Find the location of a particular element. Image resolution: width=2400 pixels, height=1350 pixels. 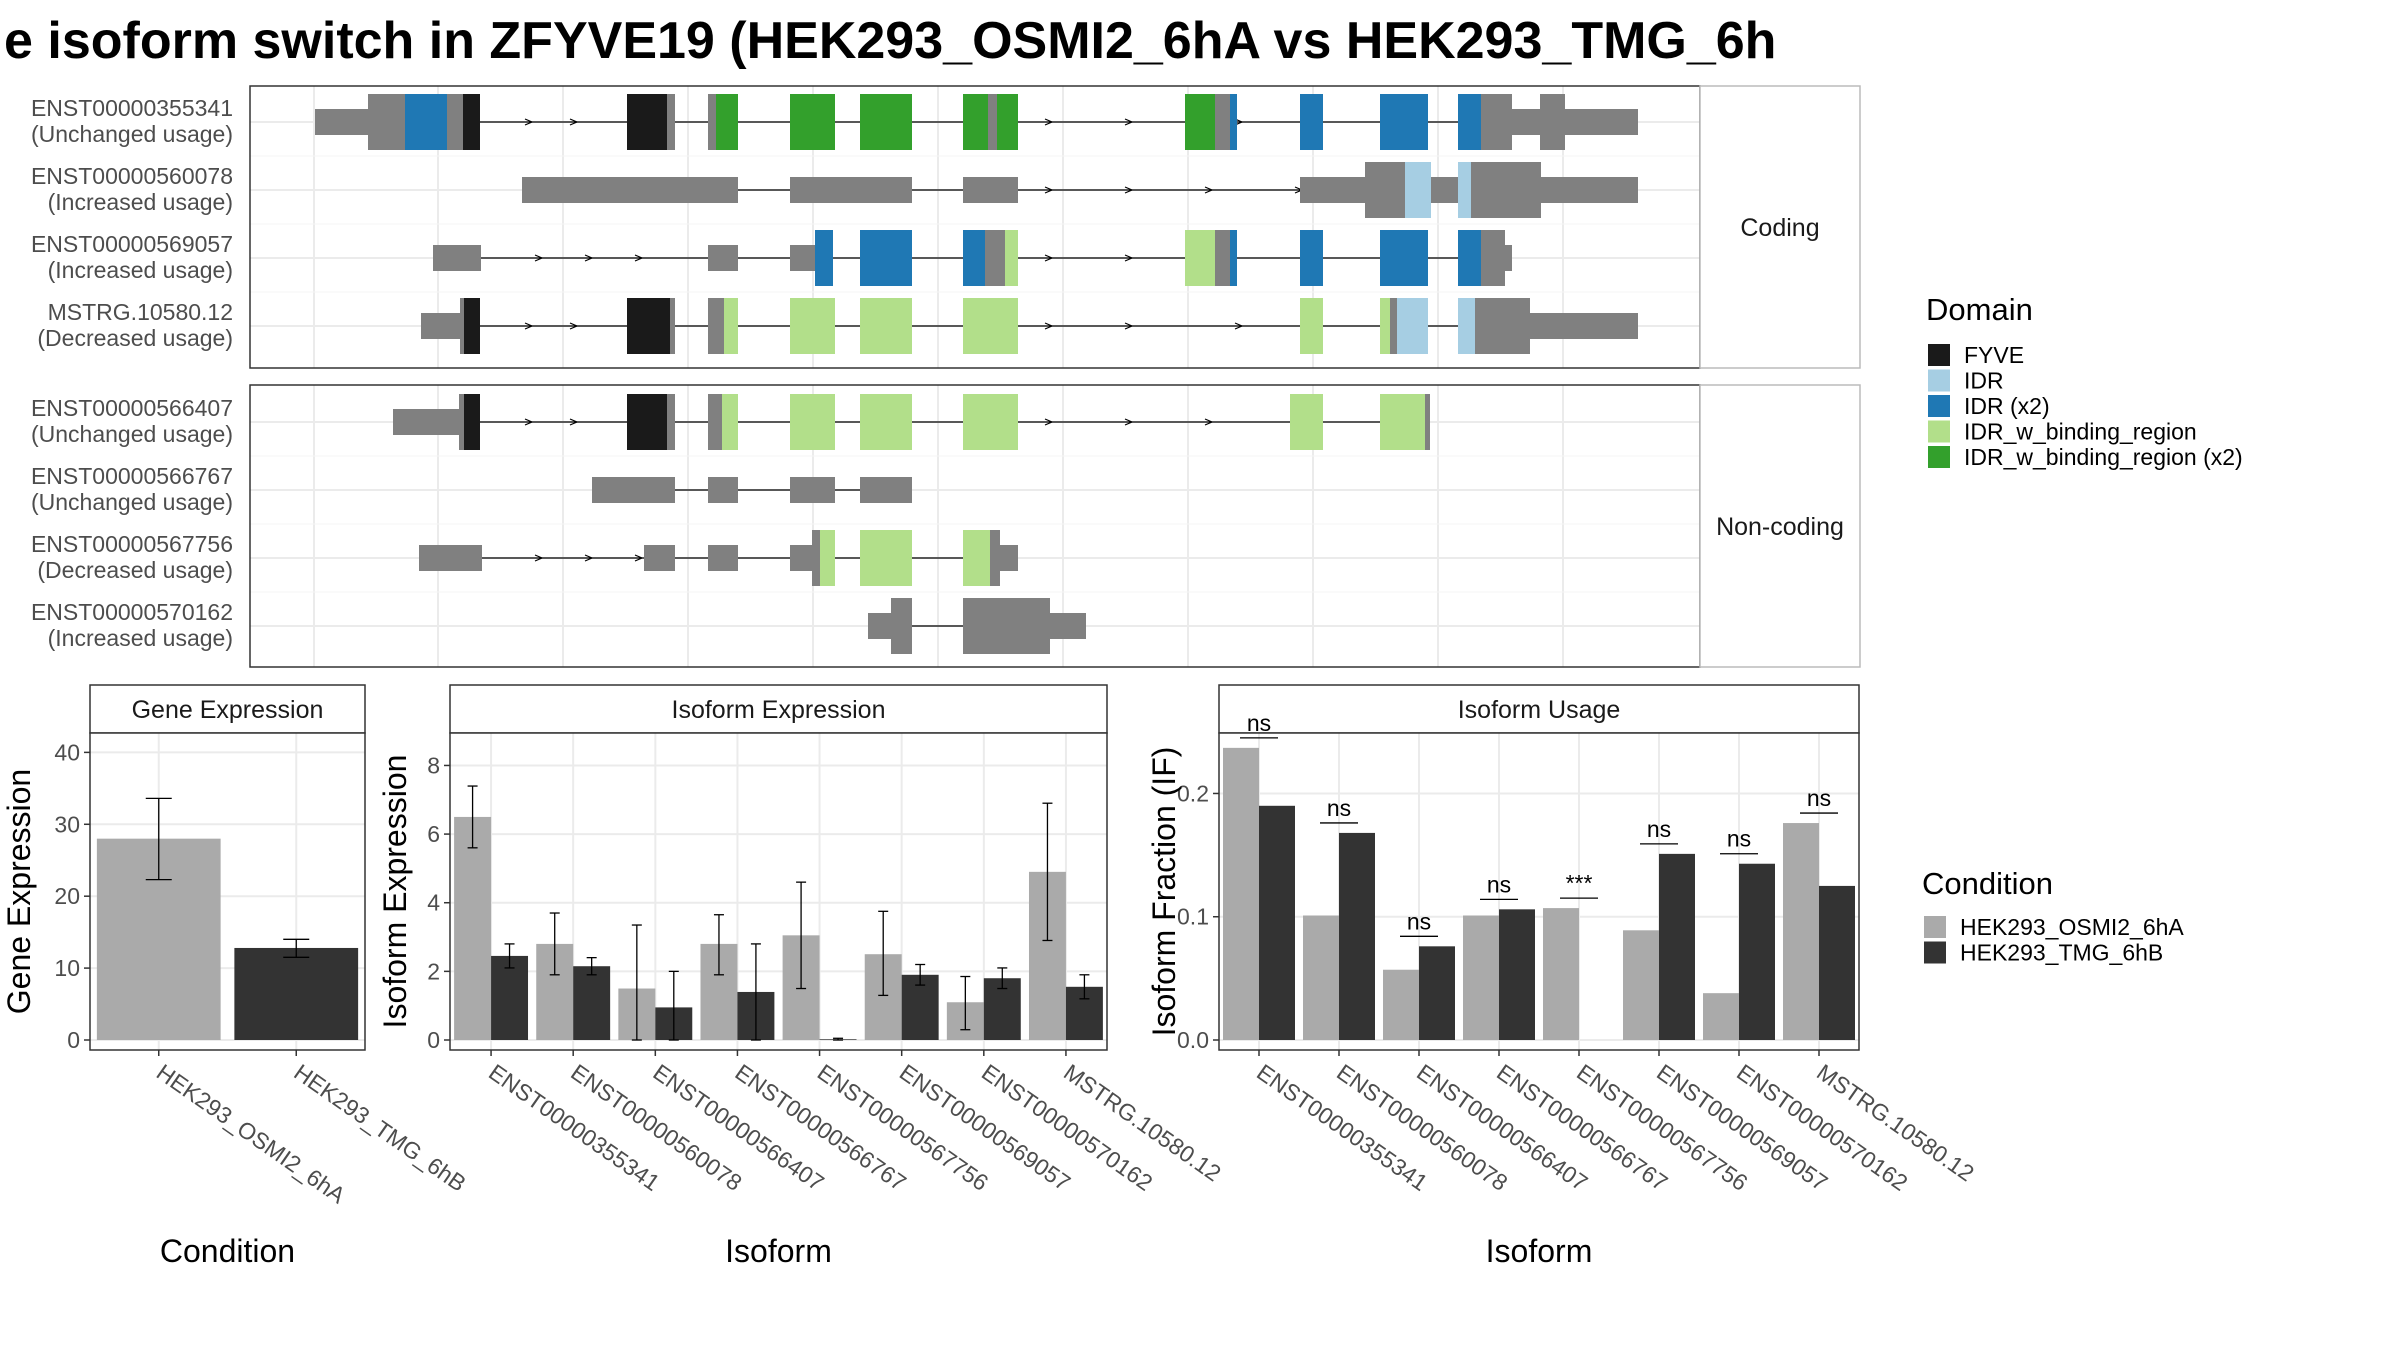

domain-legend-title: Domain is located at coordinates (1979, 309).